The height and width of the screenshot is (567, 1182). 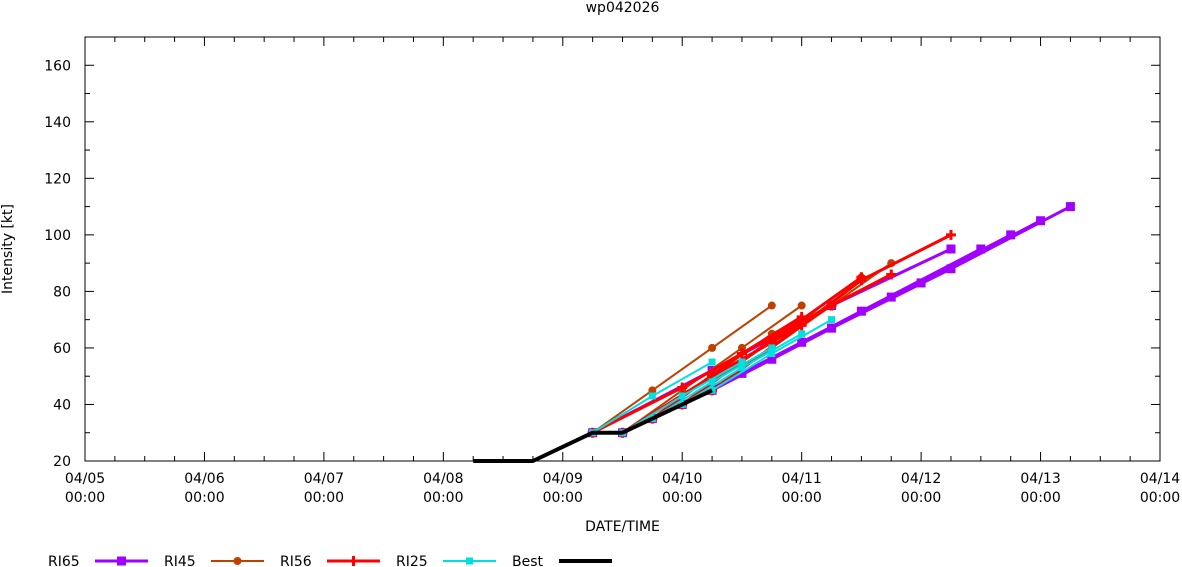 I want to click on legend-label: RI65, so click(x=64, y=560).